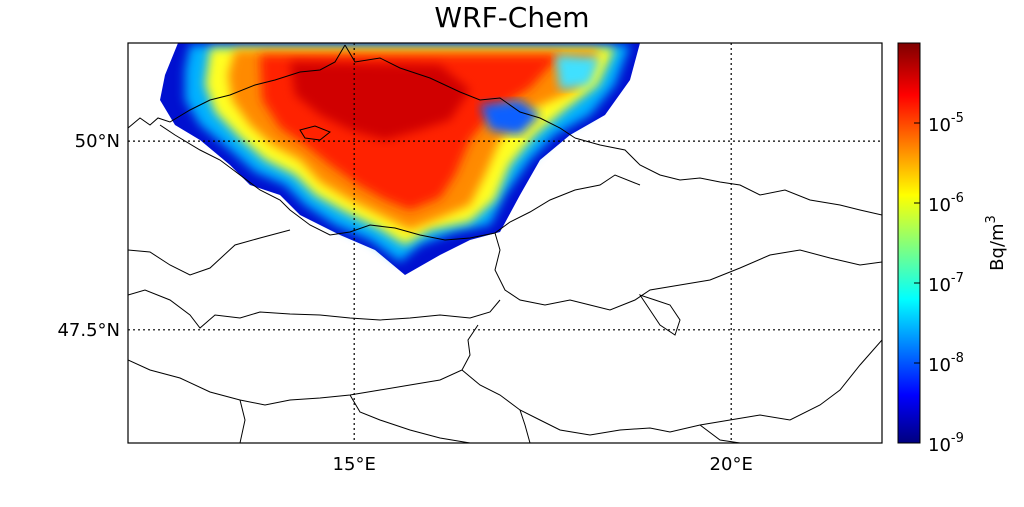 This screenshot has width=1024, height=507. What do you see at coordinates (354, 464) in the screenshot?
I see `lon-tick-label: 15°E` at bounding box center [354, 464].